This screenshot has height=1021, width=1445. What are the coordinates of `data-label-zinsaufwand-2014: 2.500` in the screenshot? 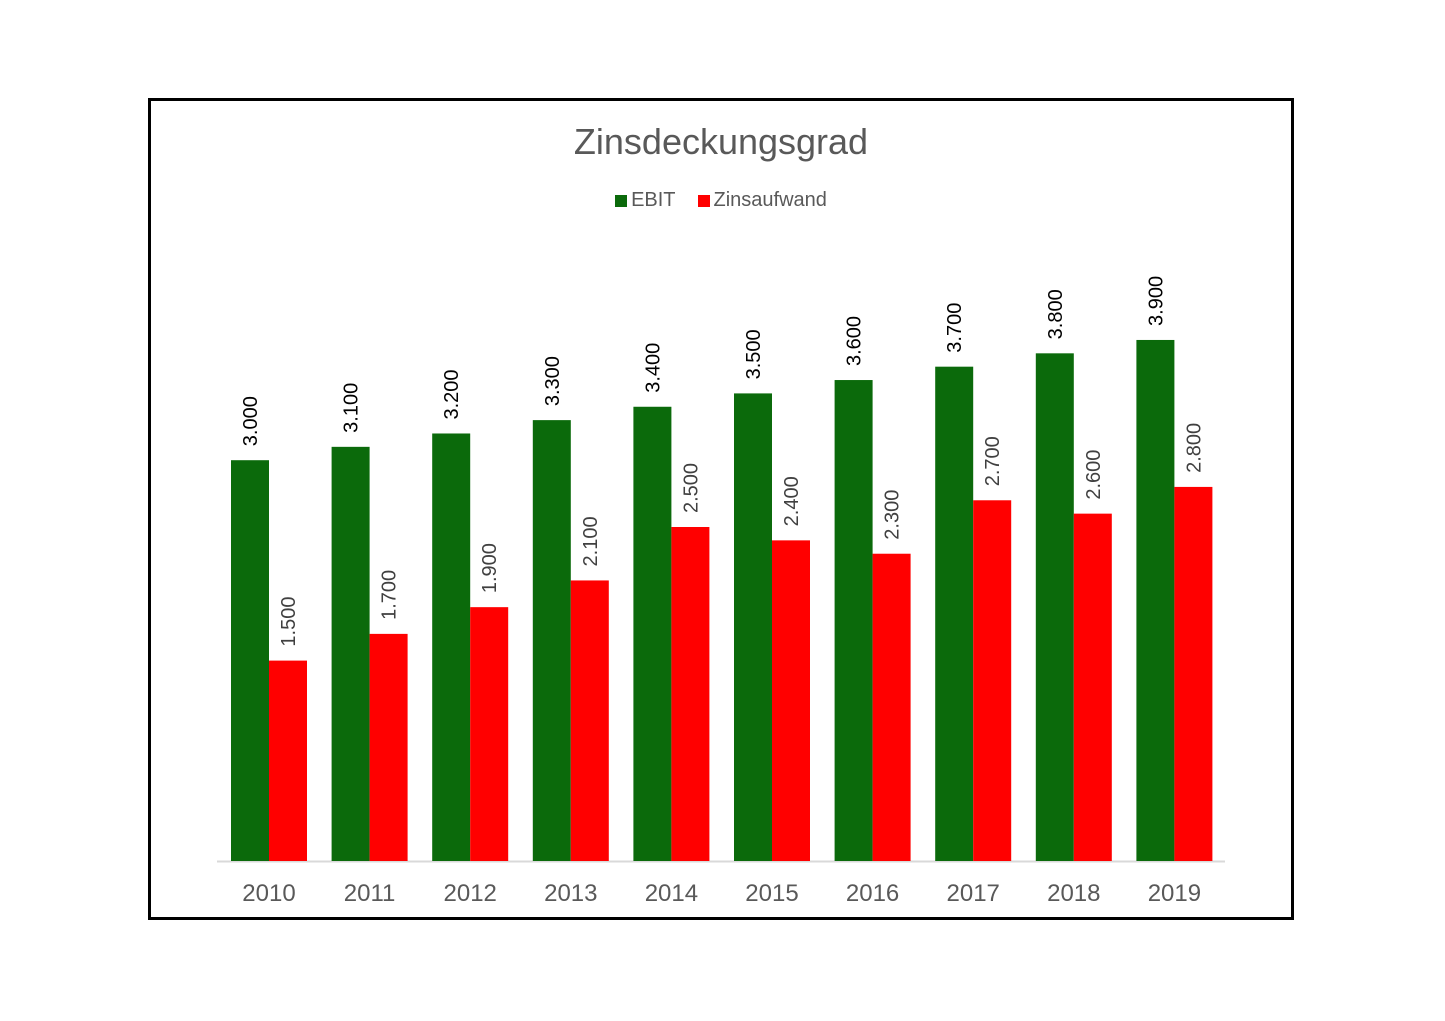 It's located at (691, 488).